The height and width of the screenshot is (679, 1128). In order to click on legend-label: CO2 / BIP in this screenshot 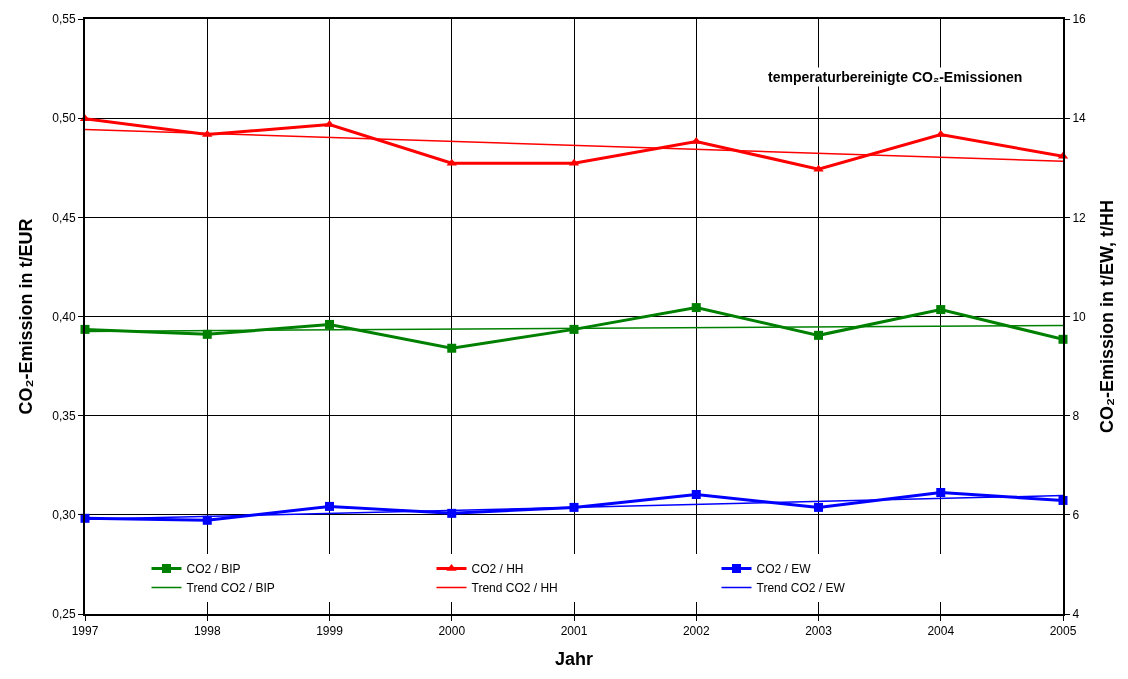, I will do `click(213, 569)`.